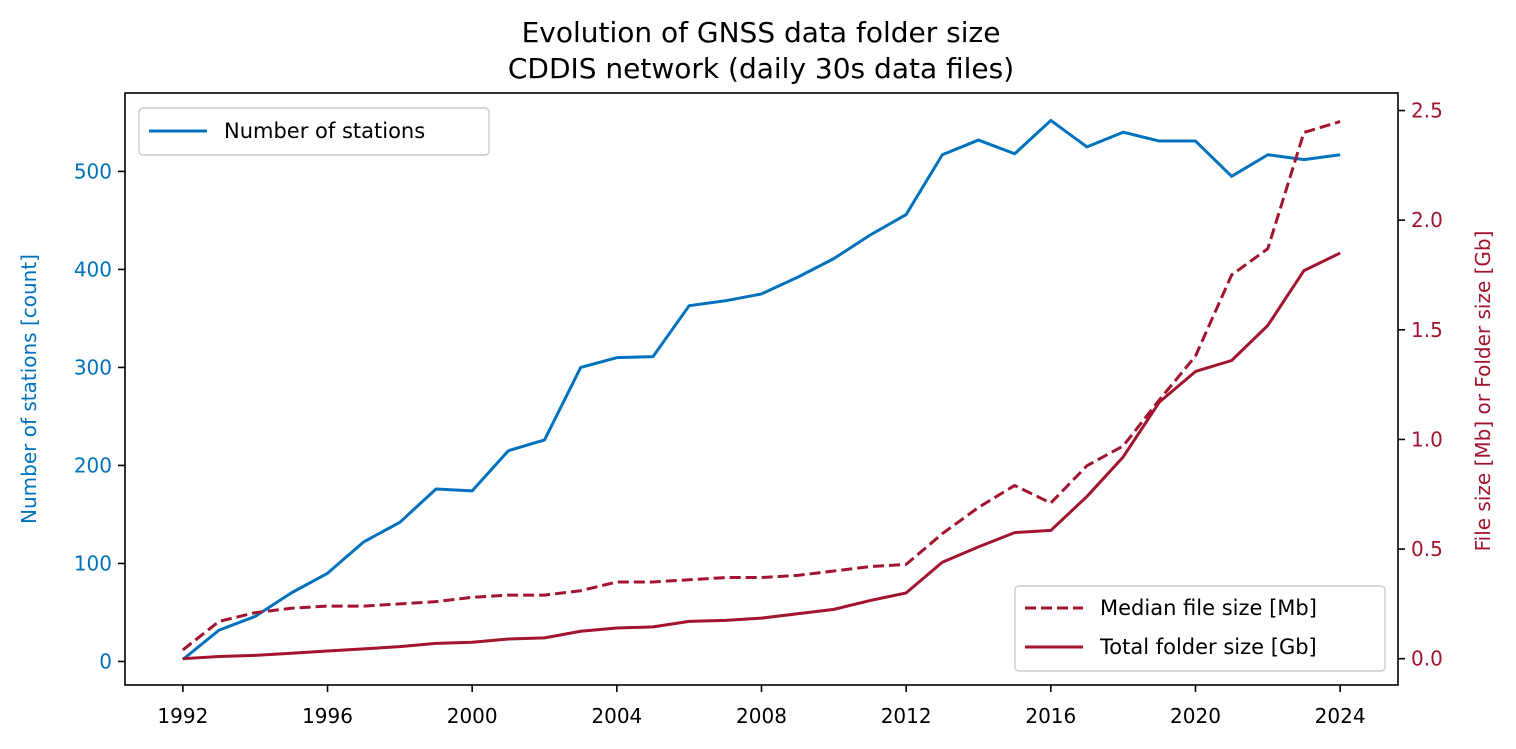 This screenshot has height=749, width=1516. What do you see at coordinates (93, 367) in the screenshot?
I see `left-y-tick-label-300: 300` at bounding box center [93, 367].